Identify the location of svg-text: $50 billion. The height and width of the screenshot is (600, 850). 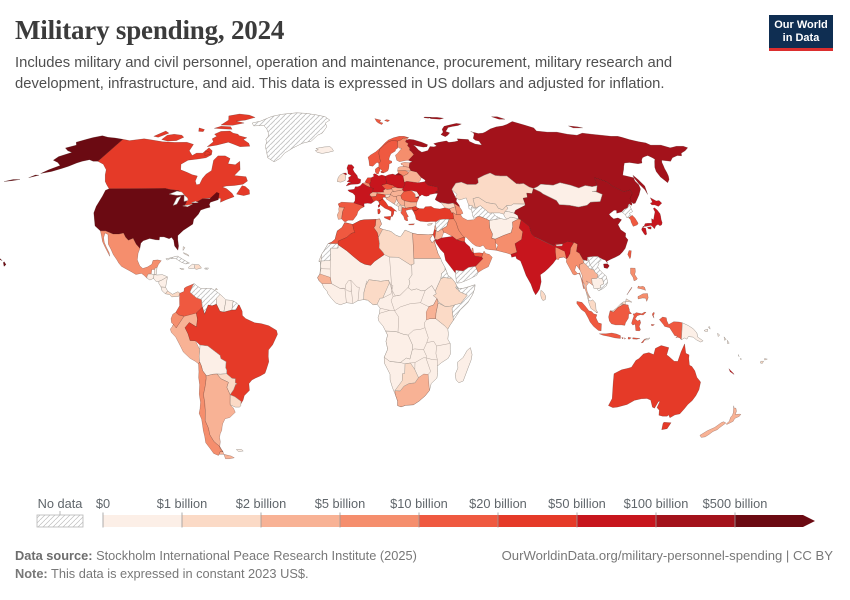
(577, 503).